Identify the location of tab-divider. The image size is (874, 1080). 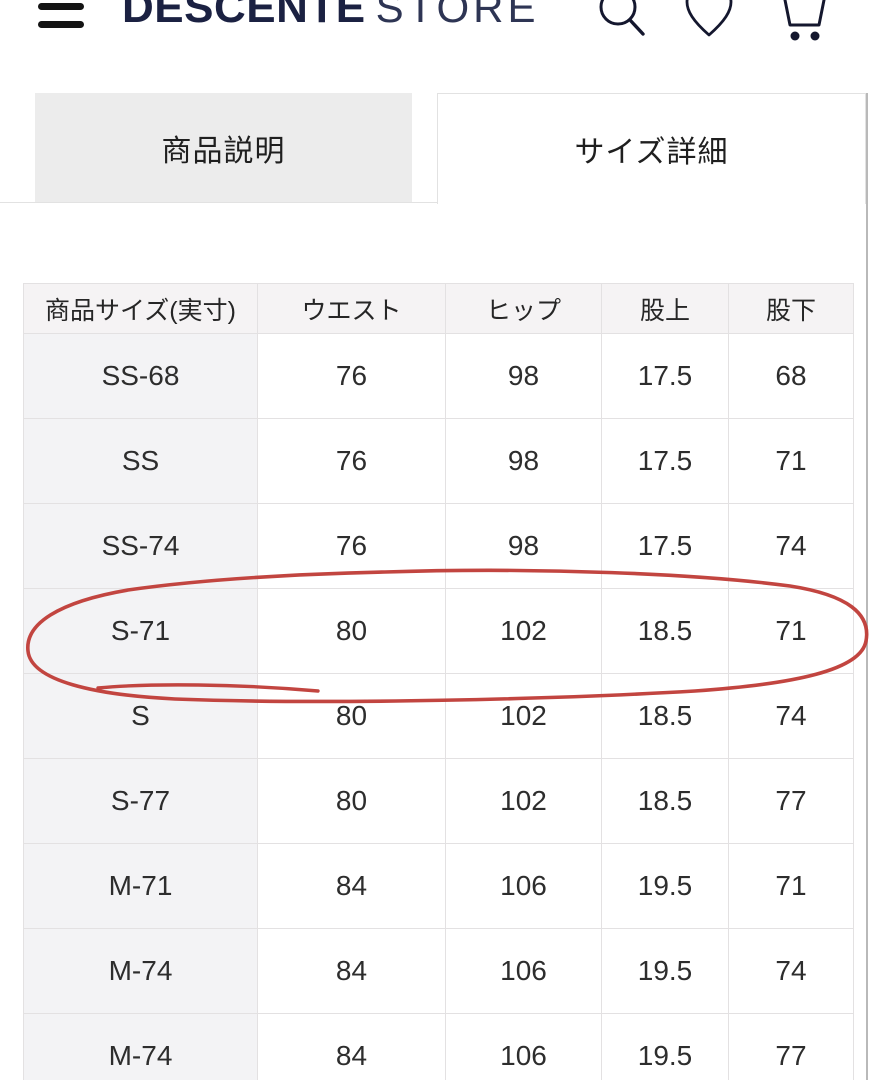
(218, 202).